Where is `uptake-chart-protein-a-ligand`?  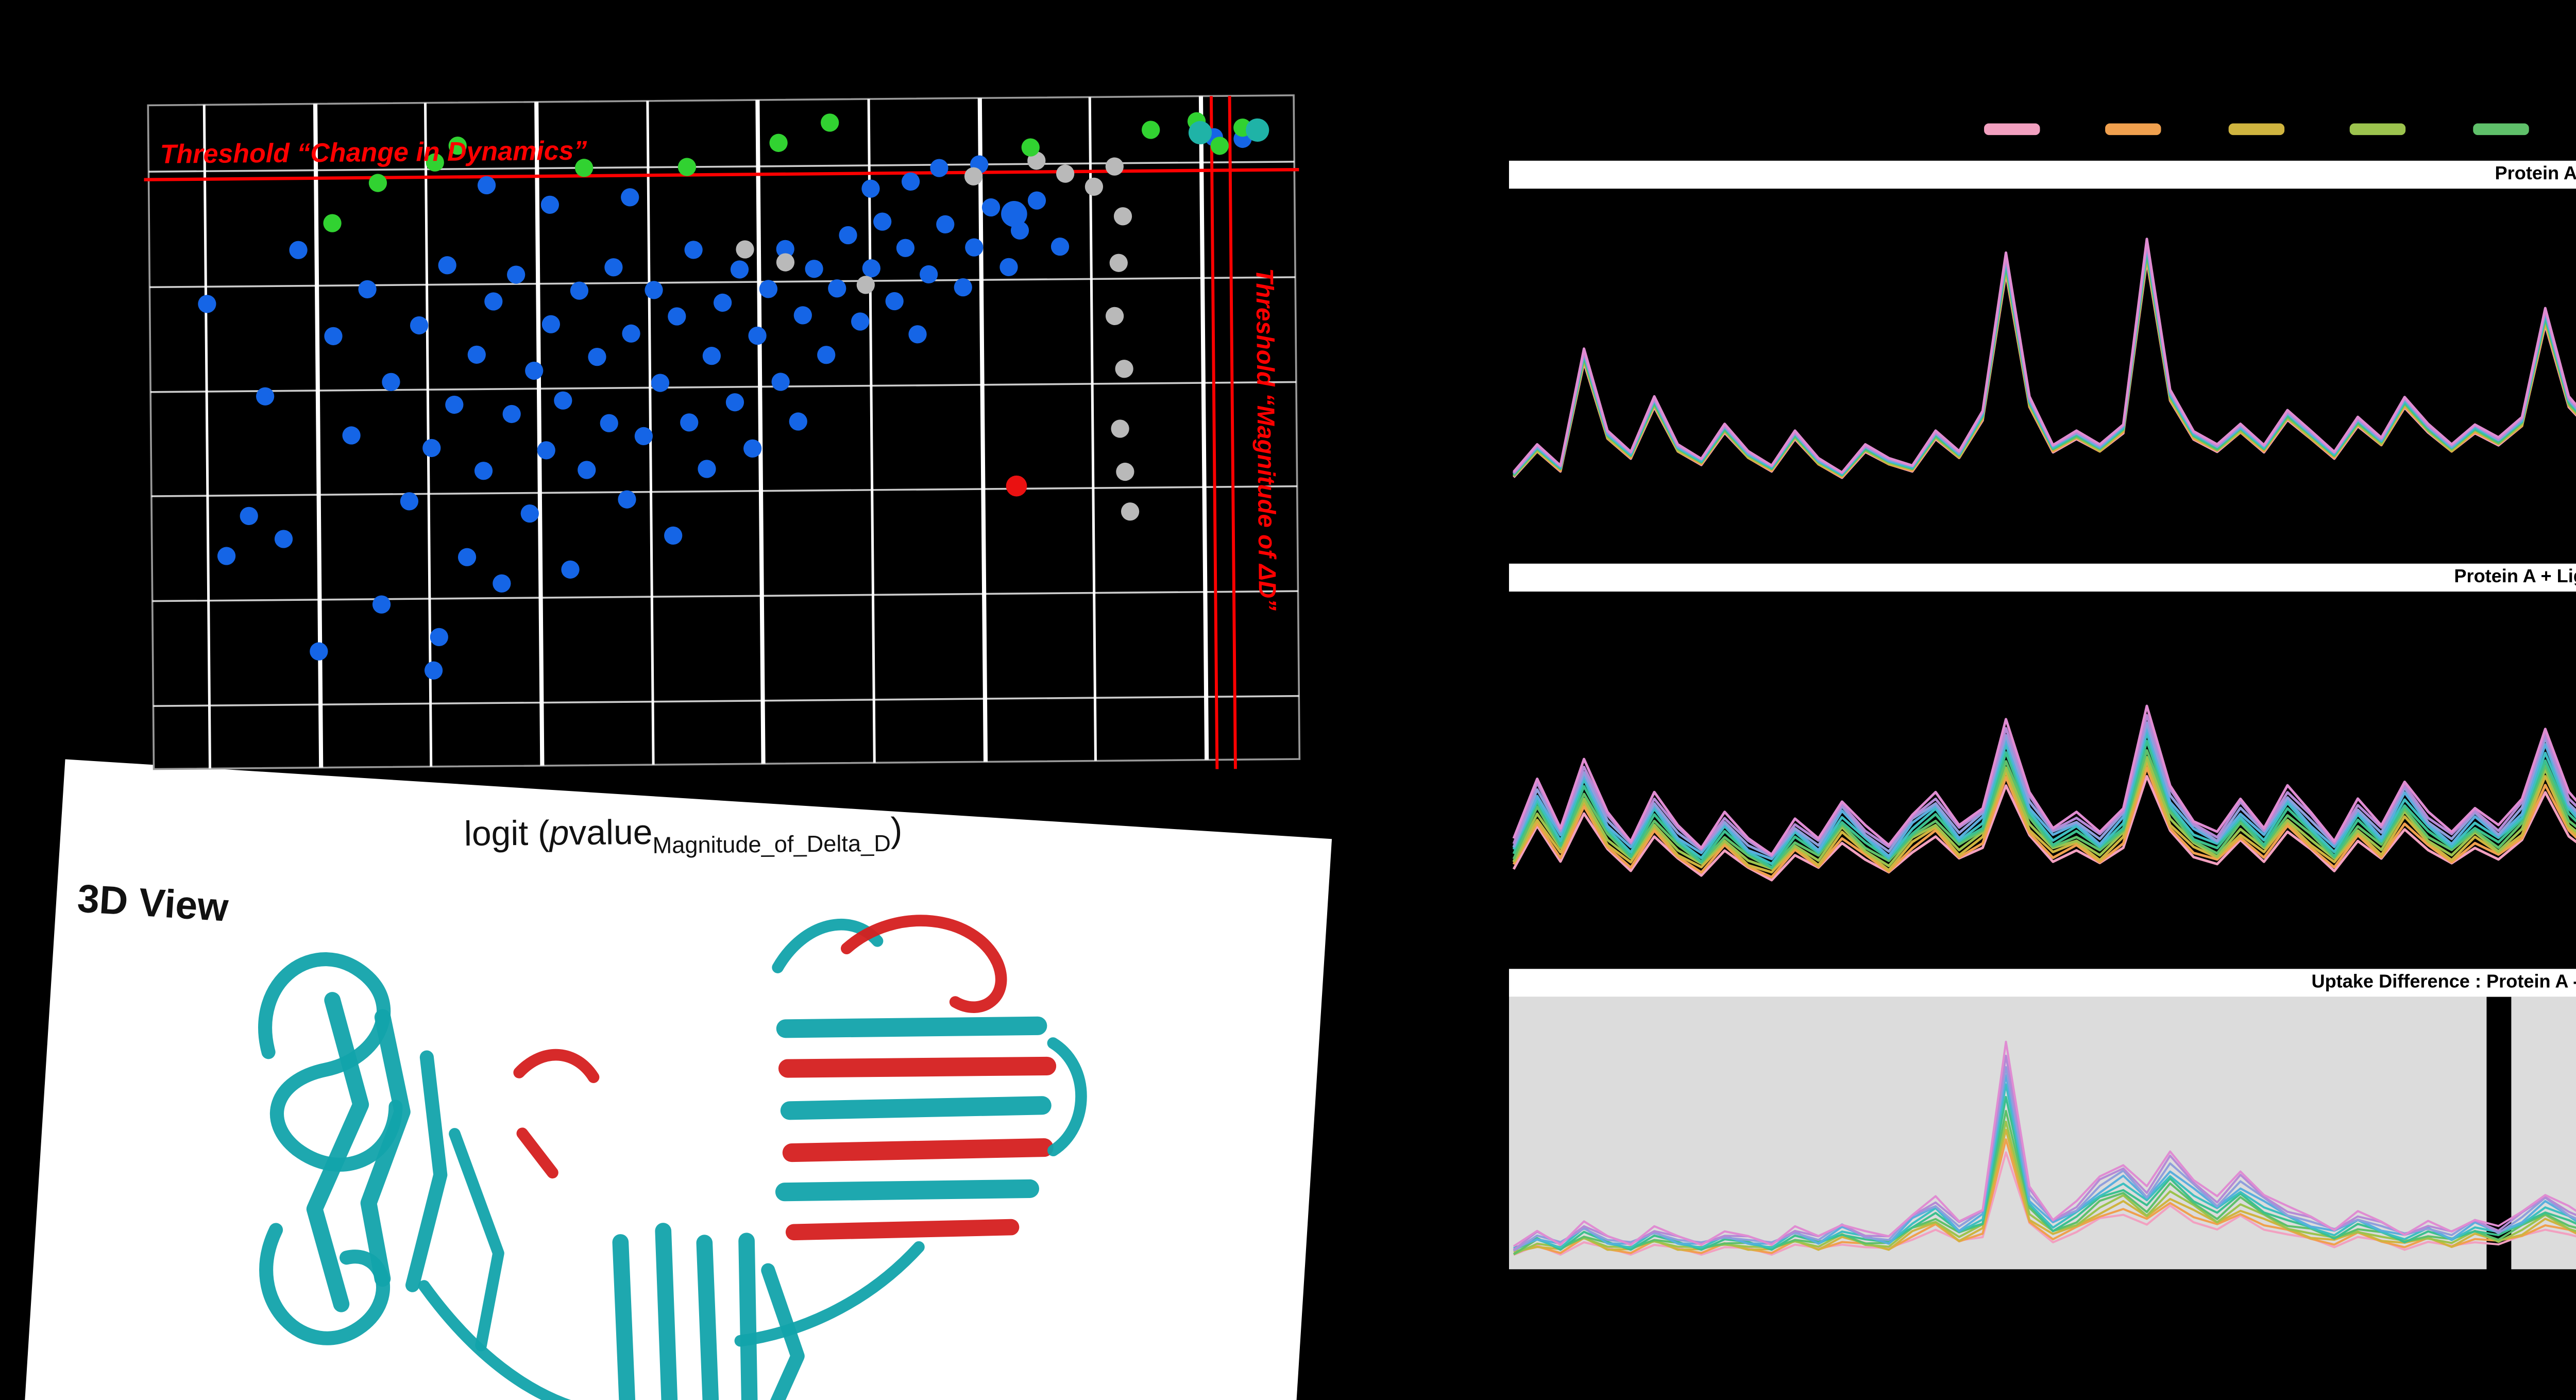 uptake-chart-protein-a-ligand is located at coordinates (2042, 769).